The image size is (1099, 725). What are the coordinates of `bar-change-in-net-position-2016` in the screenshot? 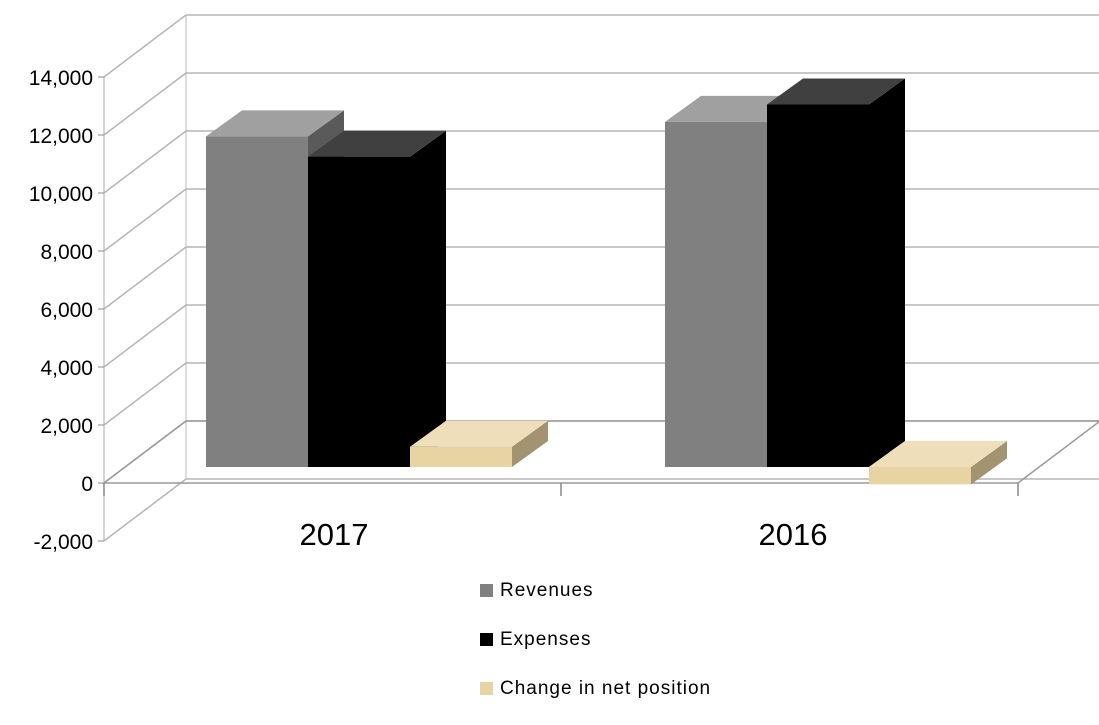 It's located at (938, 463).